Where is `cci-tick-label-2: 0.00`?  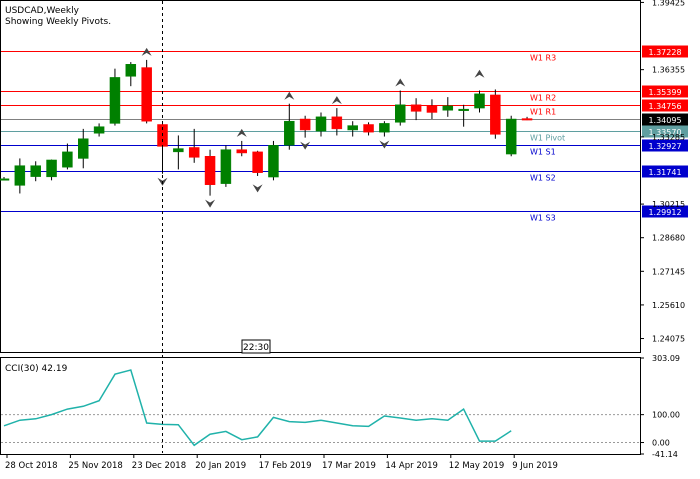
cci-tick-label-2: 0.00 is located at coordinates (661, 443).